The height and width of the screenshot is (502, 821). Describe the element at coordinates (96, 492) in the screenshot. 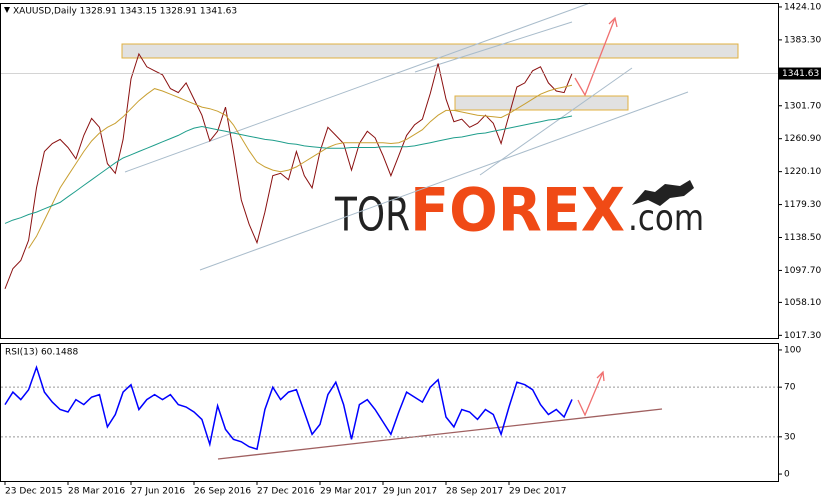

I see `x-tick-label: 28 Mar 2016` at that location.